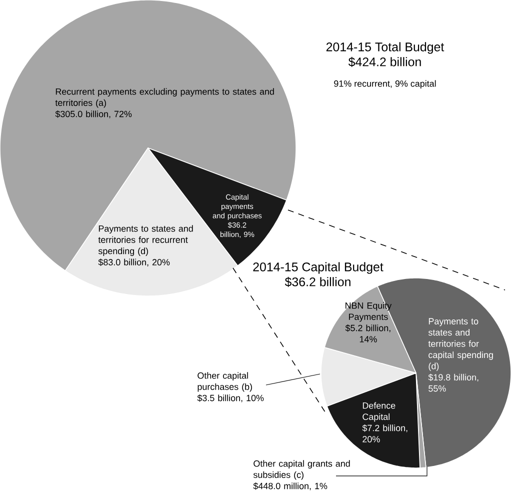 Image resolution: width=513 pixels, height=499 pixels. I want to click on chart-subtitle: $36.2 billion, so click(317, 282).